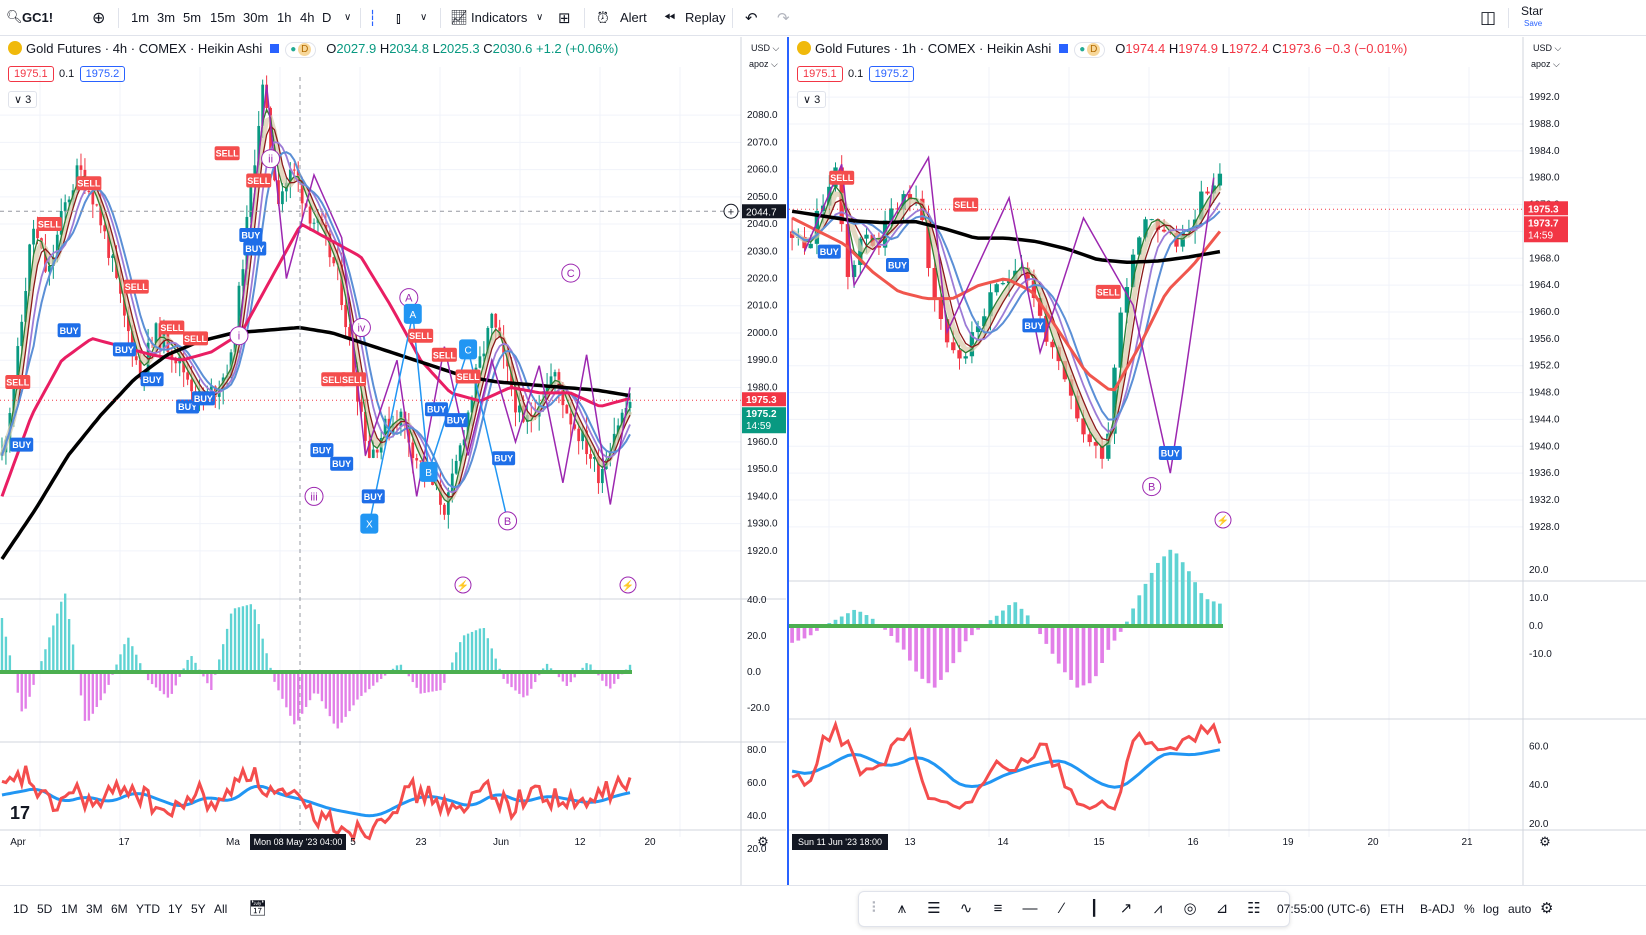 The height and width of the screenshot is (935, 1646). I want to click on percent-scale-button: %, so click(1469, 909).